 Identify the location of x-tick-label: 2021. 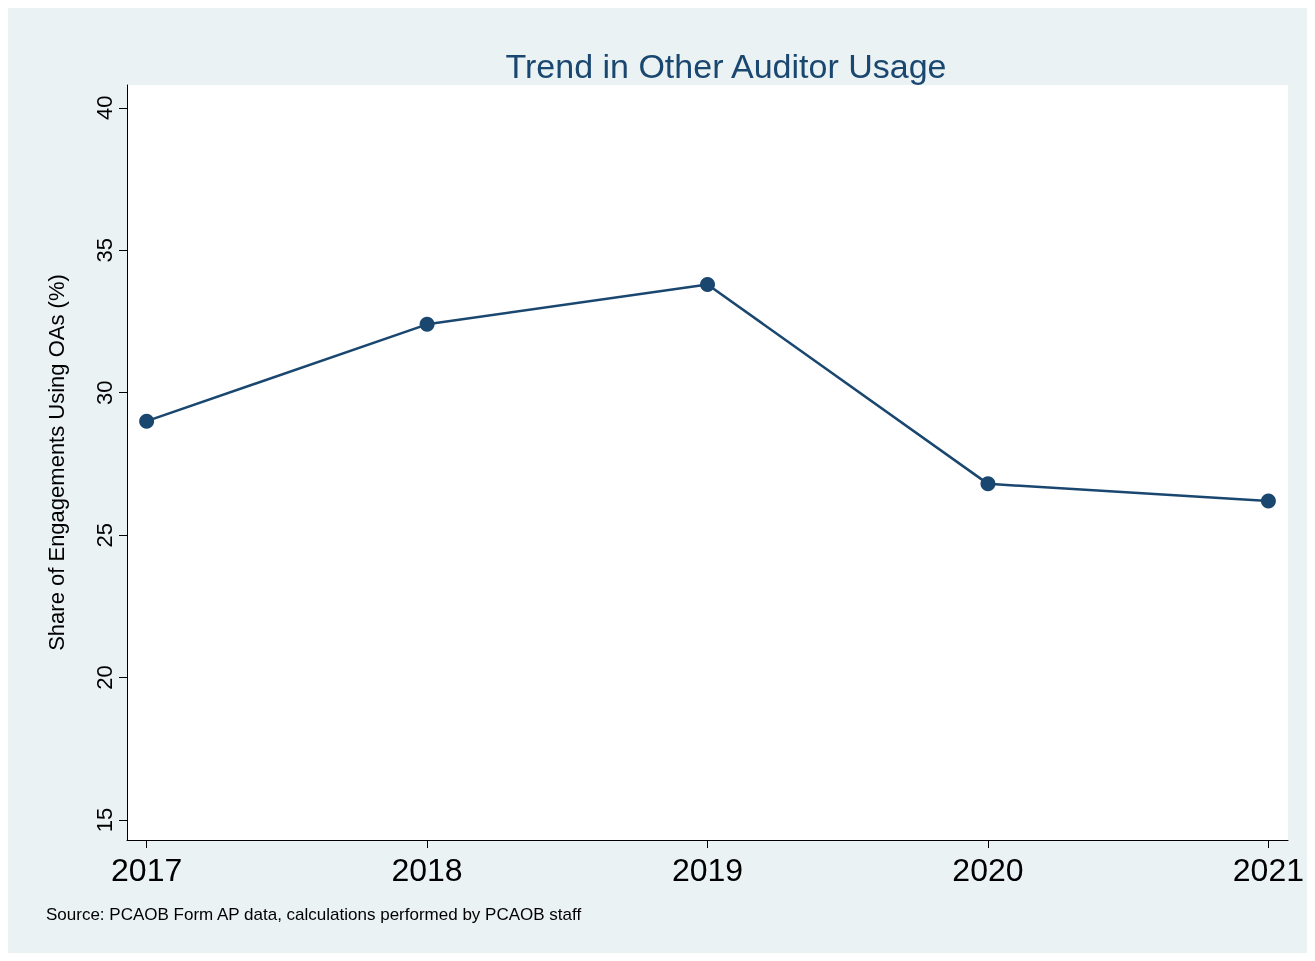
(1268, 870).